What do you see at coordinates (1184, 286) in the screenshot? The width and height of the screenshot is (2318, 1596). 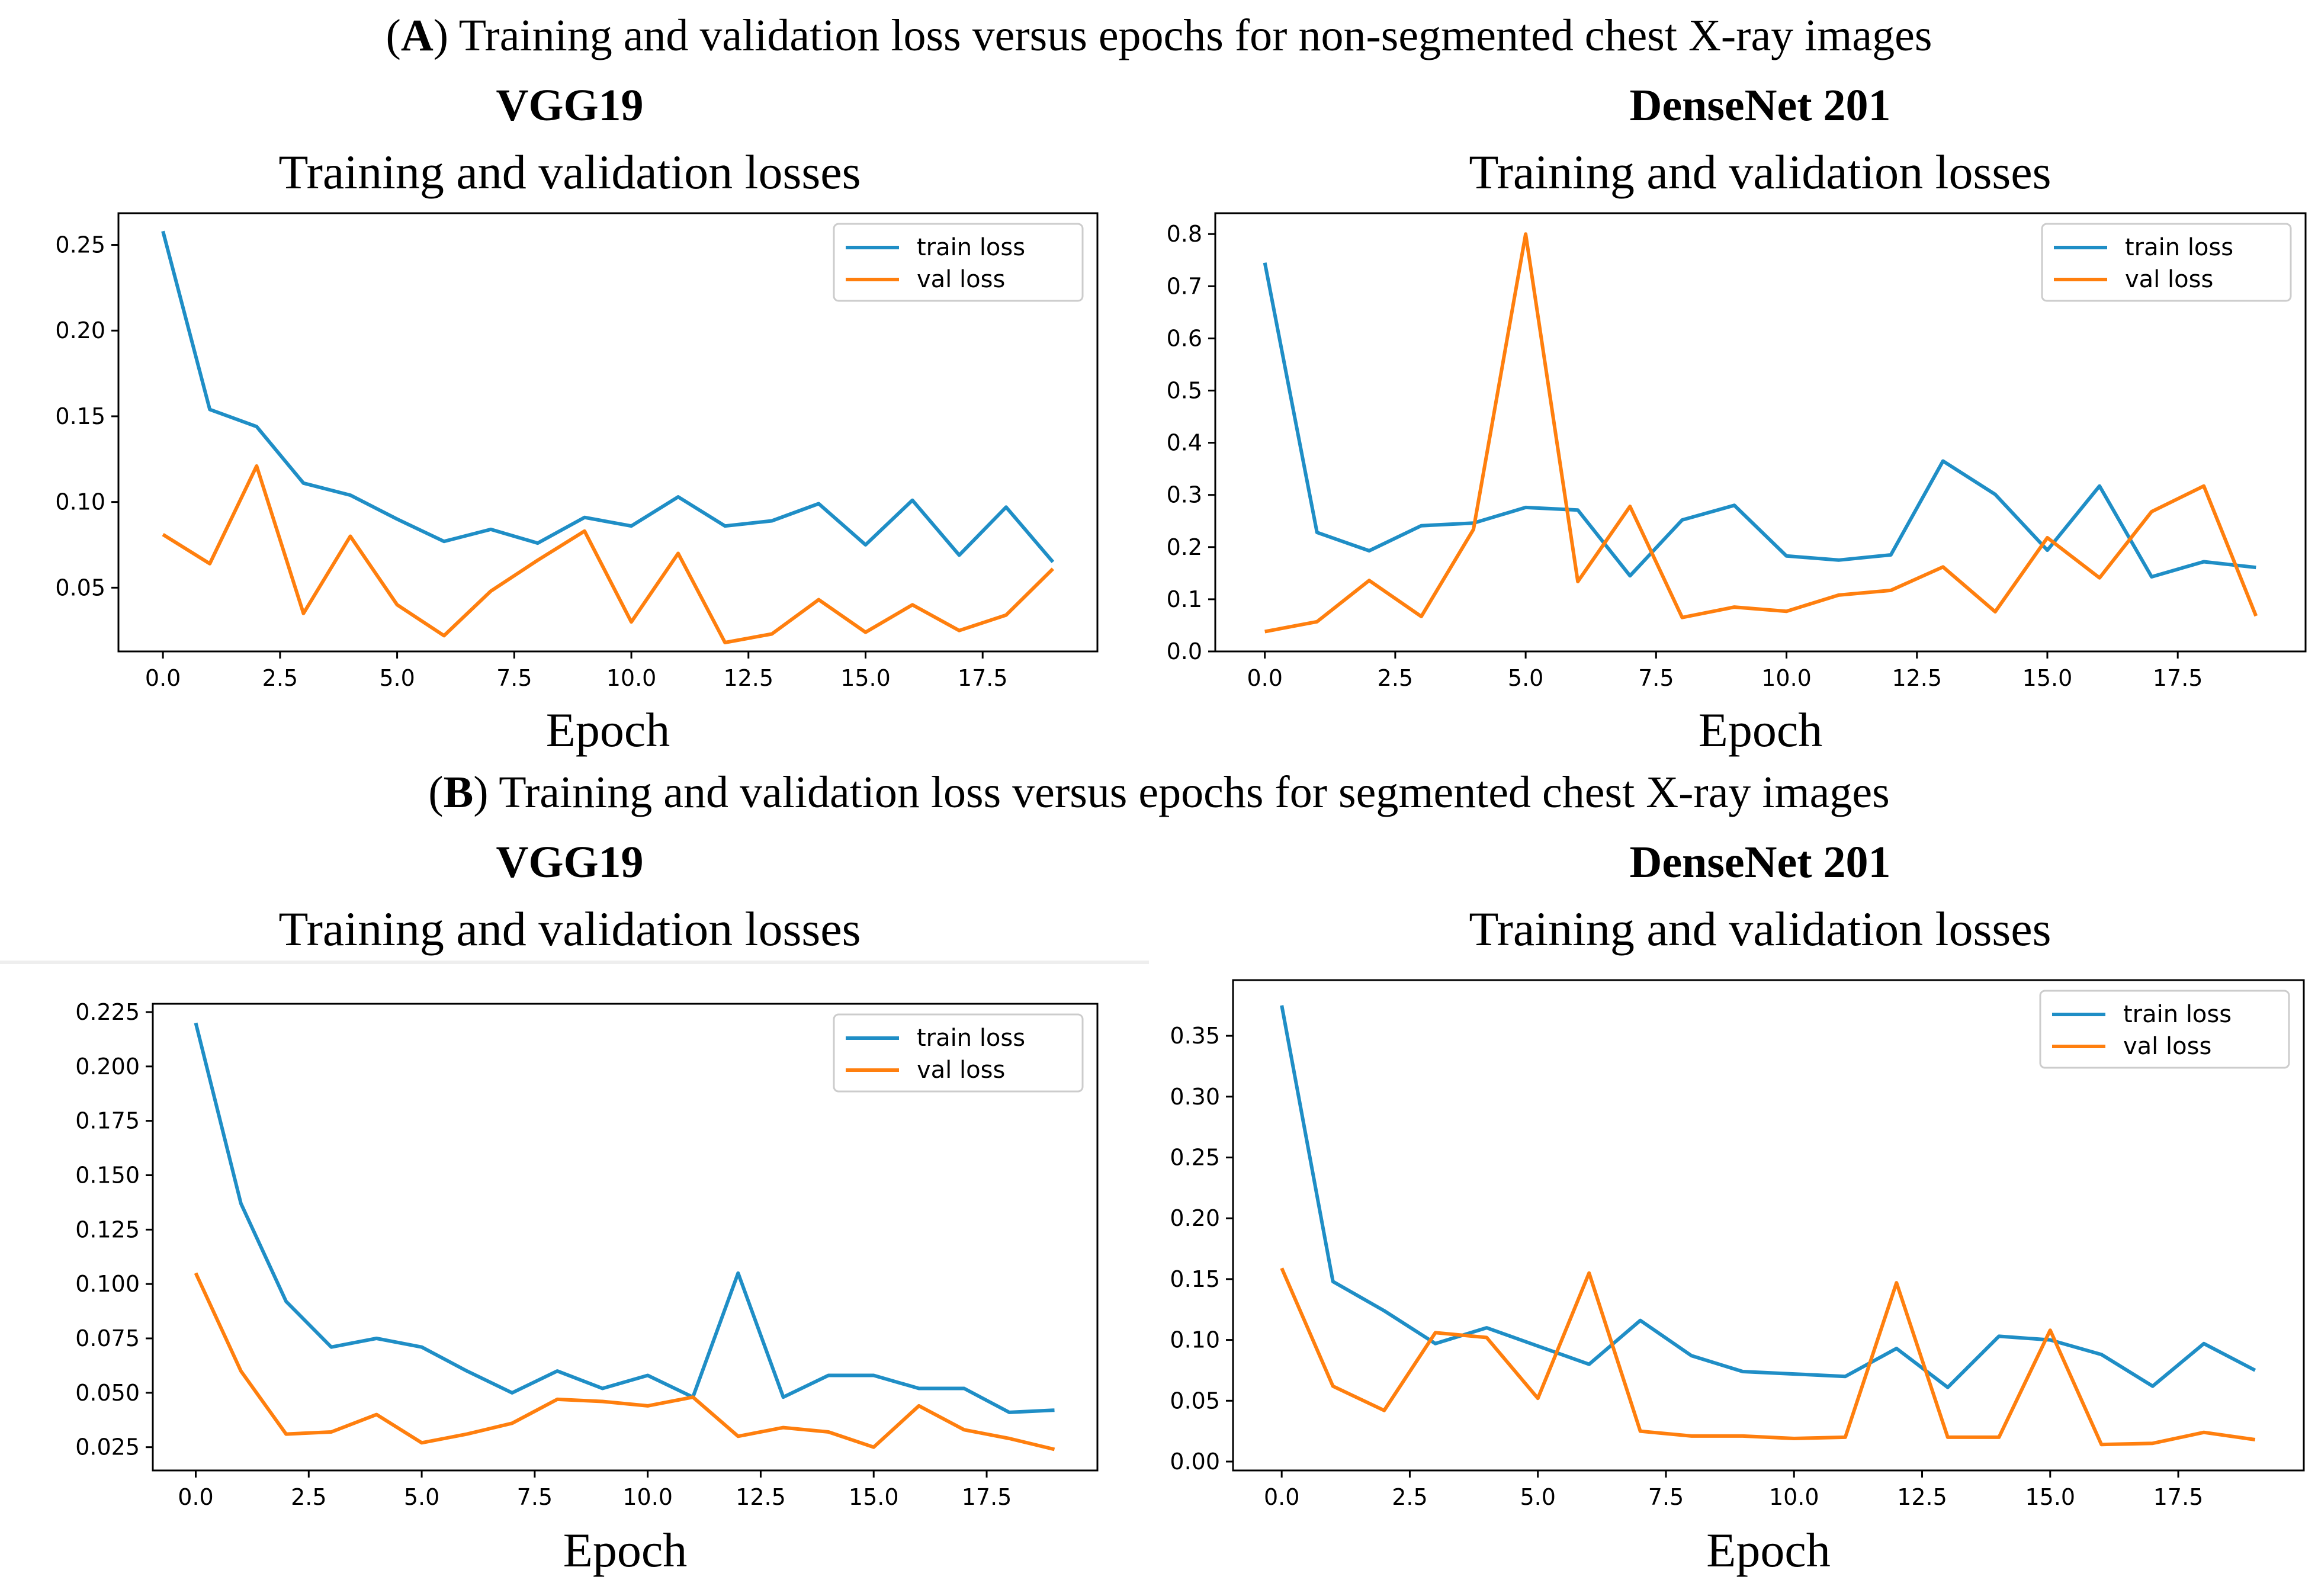 I see `y-tick-label: 0.7` at bounding box center [1184, 286].